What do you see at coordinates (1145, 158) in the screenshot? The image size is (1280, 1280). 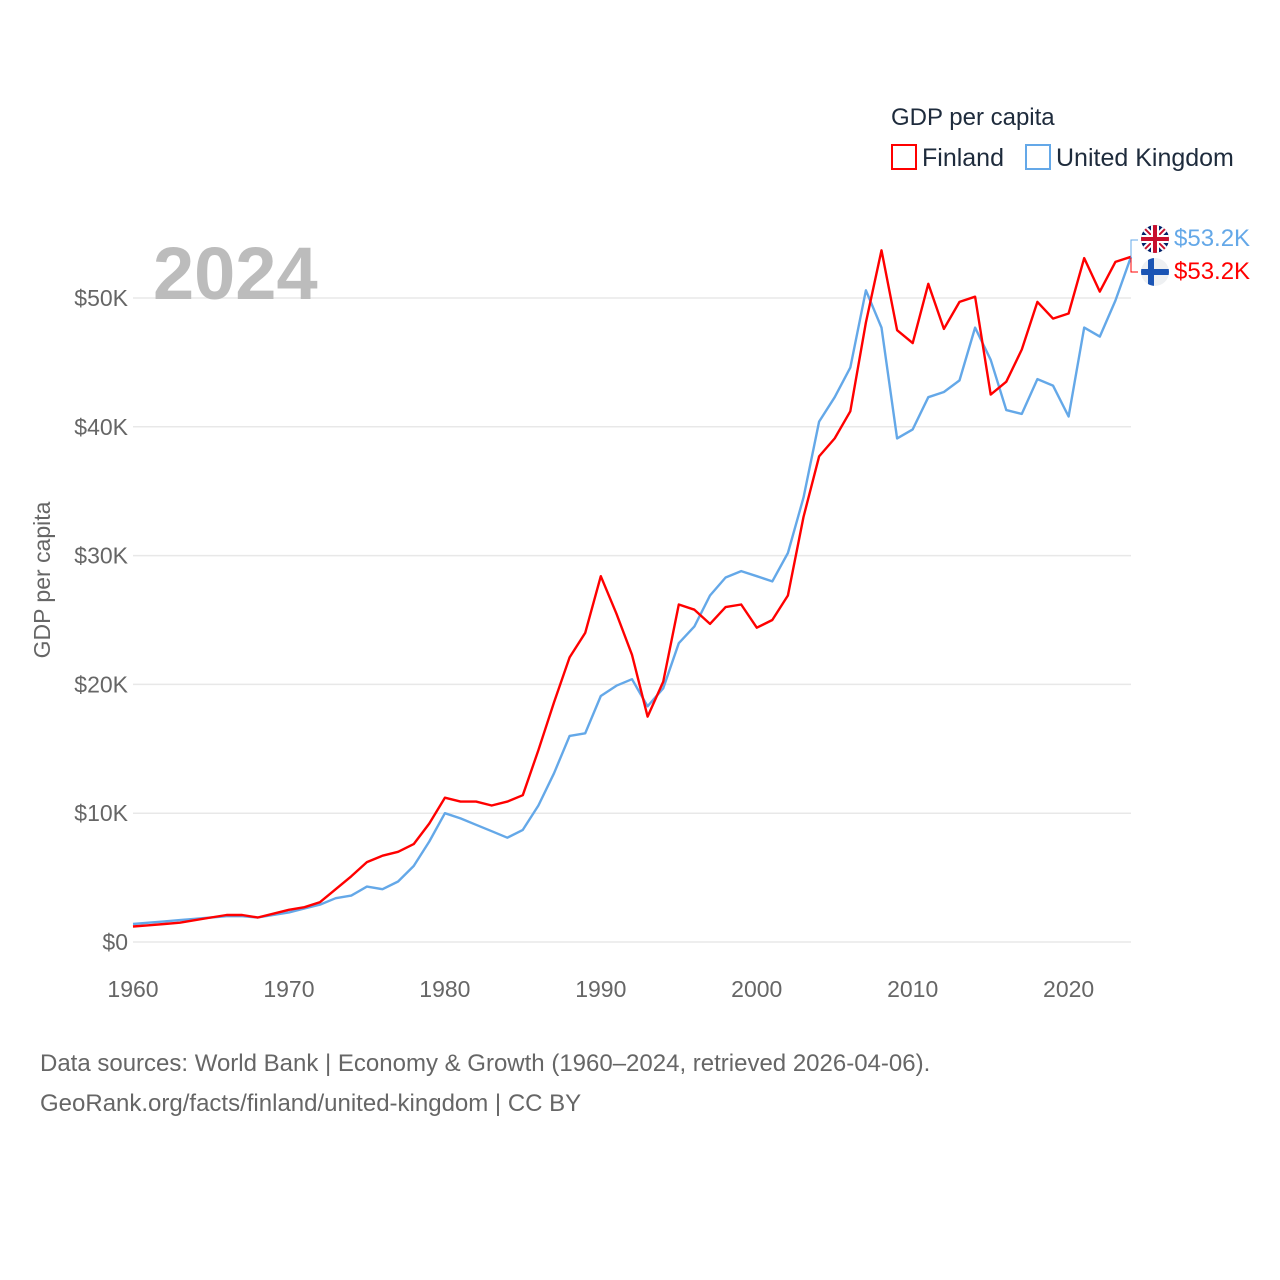 I see `legend-label-uk: United Kingdom` at bounding box center [1145, 158].